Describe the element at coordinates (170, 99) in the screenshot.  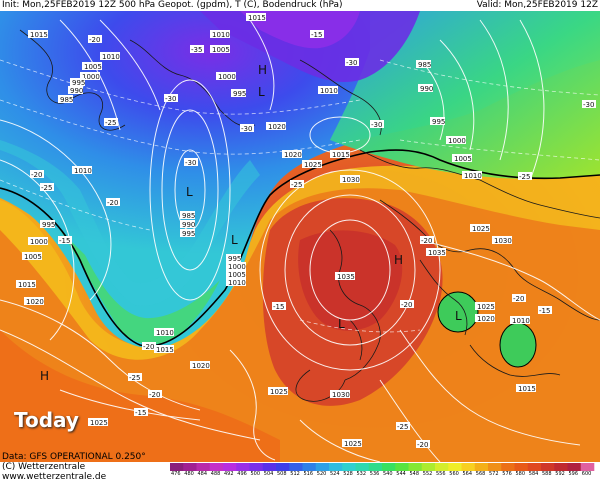
I see `svg-text: -30` at that location.